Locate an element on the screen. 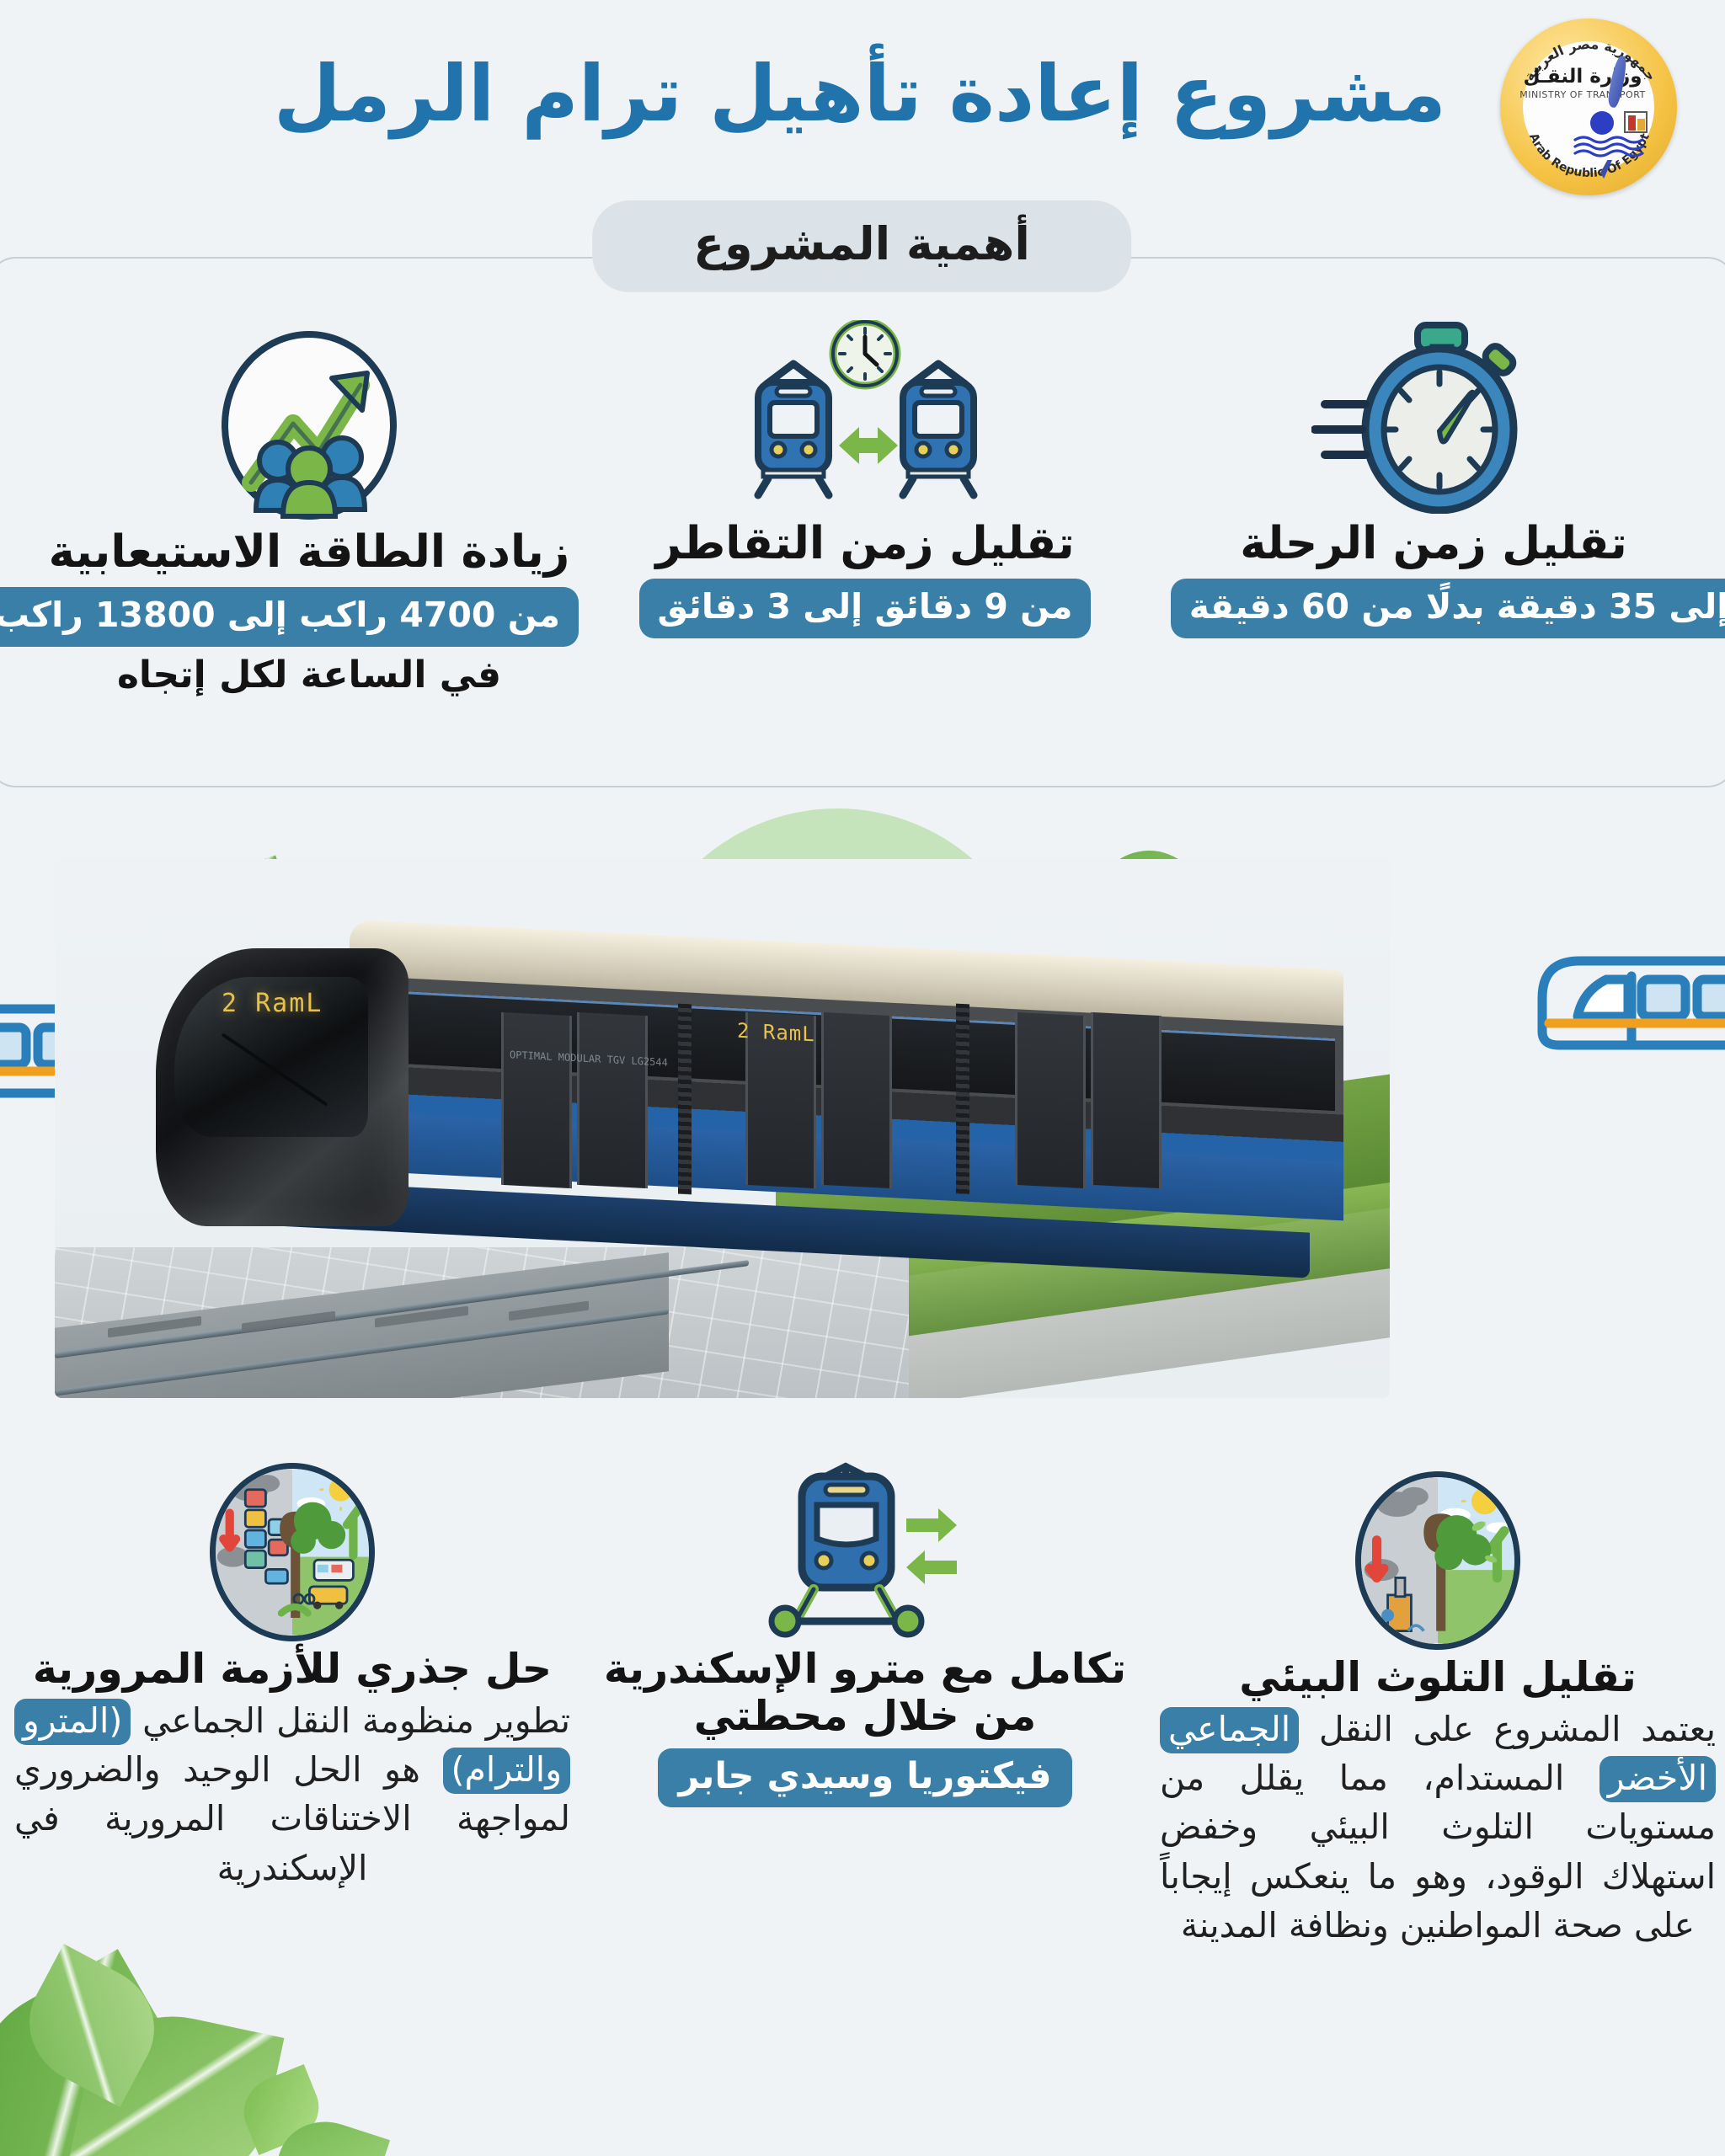 This screenshot has width=1725, height=2156. feature-stat-pill: إلى 35 دقيقة بدلًا من 60 دقيقة is located at coordinates (1448, 609).